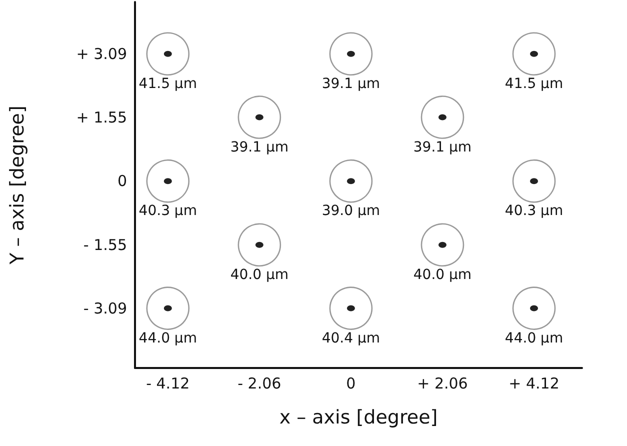 The width and height of the screenshot is (627, 446). Describe the element at coordinates (122, 181) in the screenshot. I see `y-tick-label: 0` at that location.